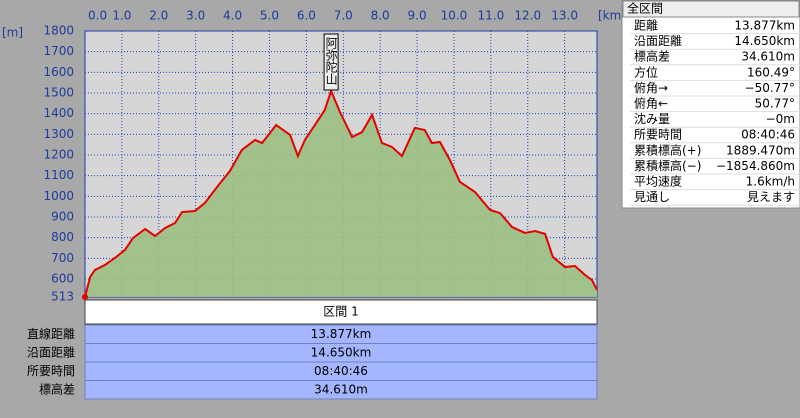 Image resolution: width=800 pixels, height=418 pixels. What do you see at coordinates (51, 353) in the screenshot?
I see `section-label: 沿面距離` at bounding box center [51, 353].